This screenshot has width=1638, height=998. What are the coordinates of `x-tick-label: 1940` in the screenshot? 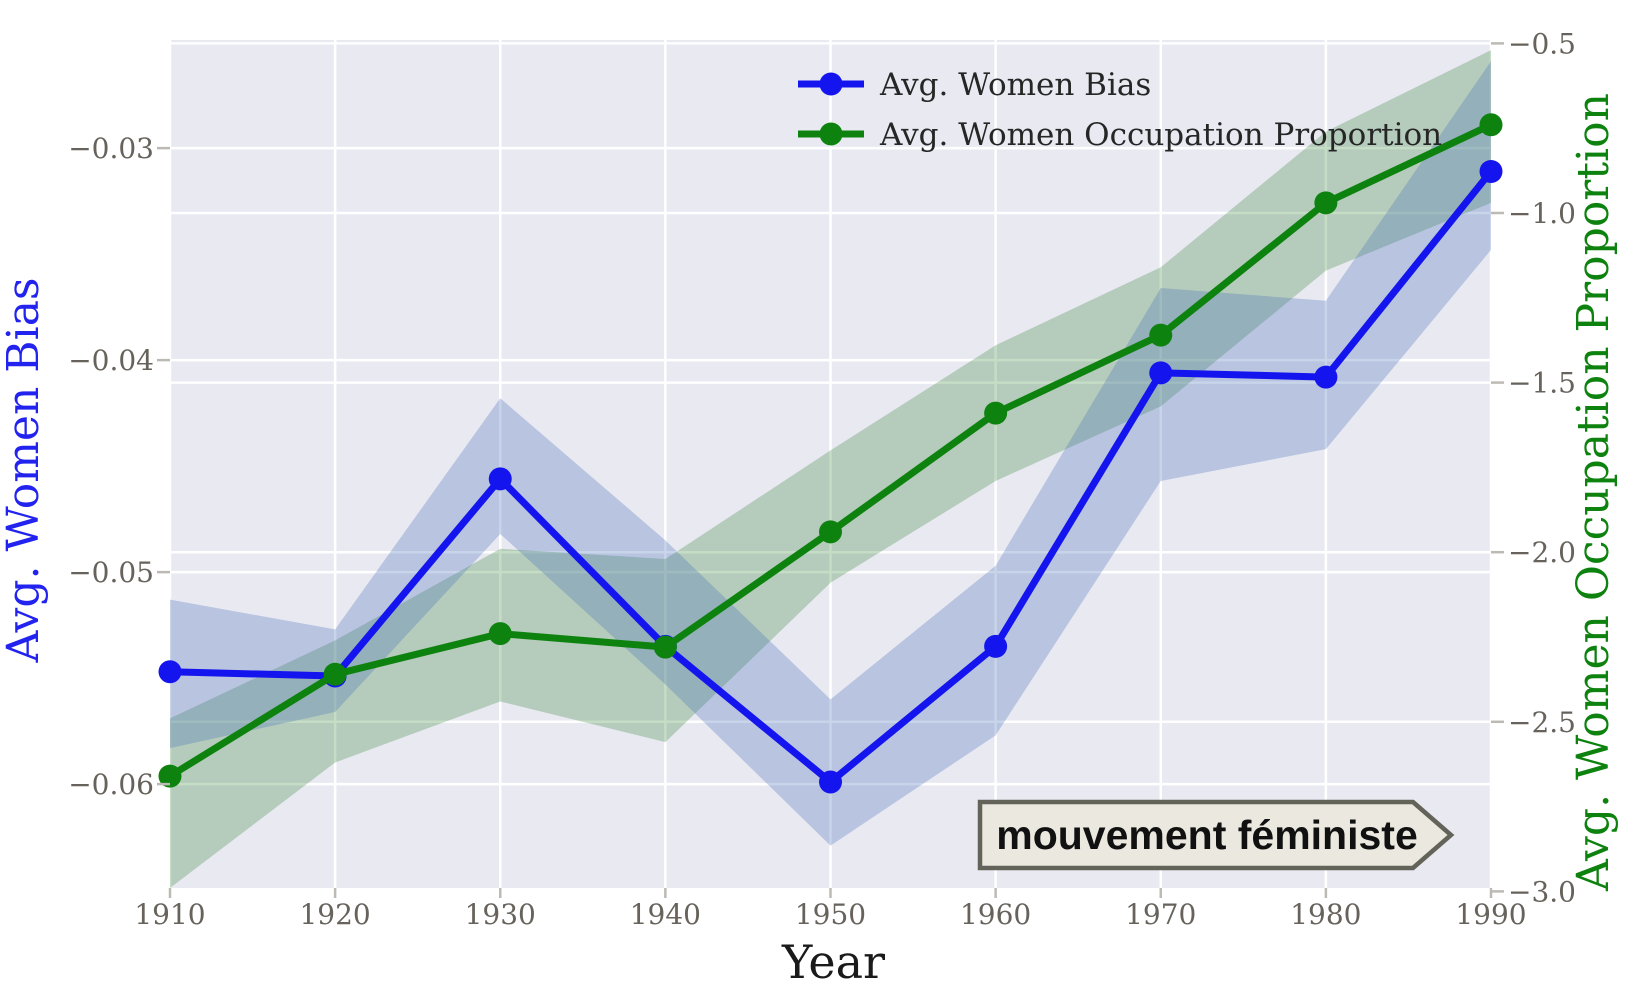 It's located at (665, 914).